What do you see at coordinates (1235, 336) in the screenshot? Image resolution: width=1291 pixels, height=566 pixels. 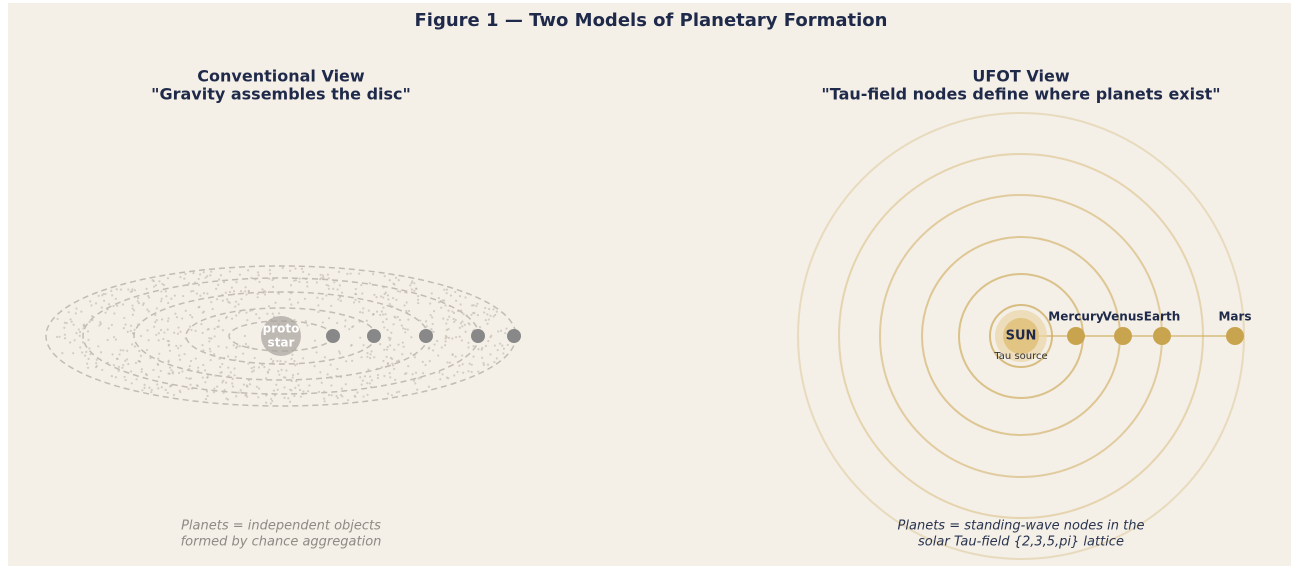 I see `planet` at bounding box center [1235, 336].